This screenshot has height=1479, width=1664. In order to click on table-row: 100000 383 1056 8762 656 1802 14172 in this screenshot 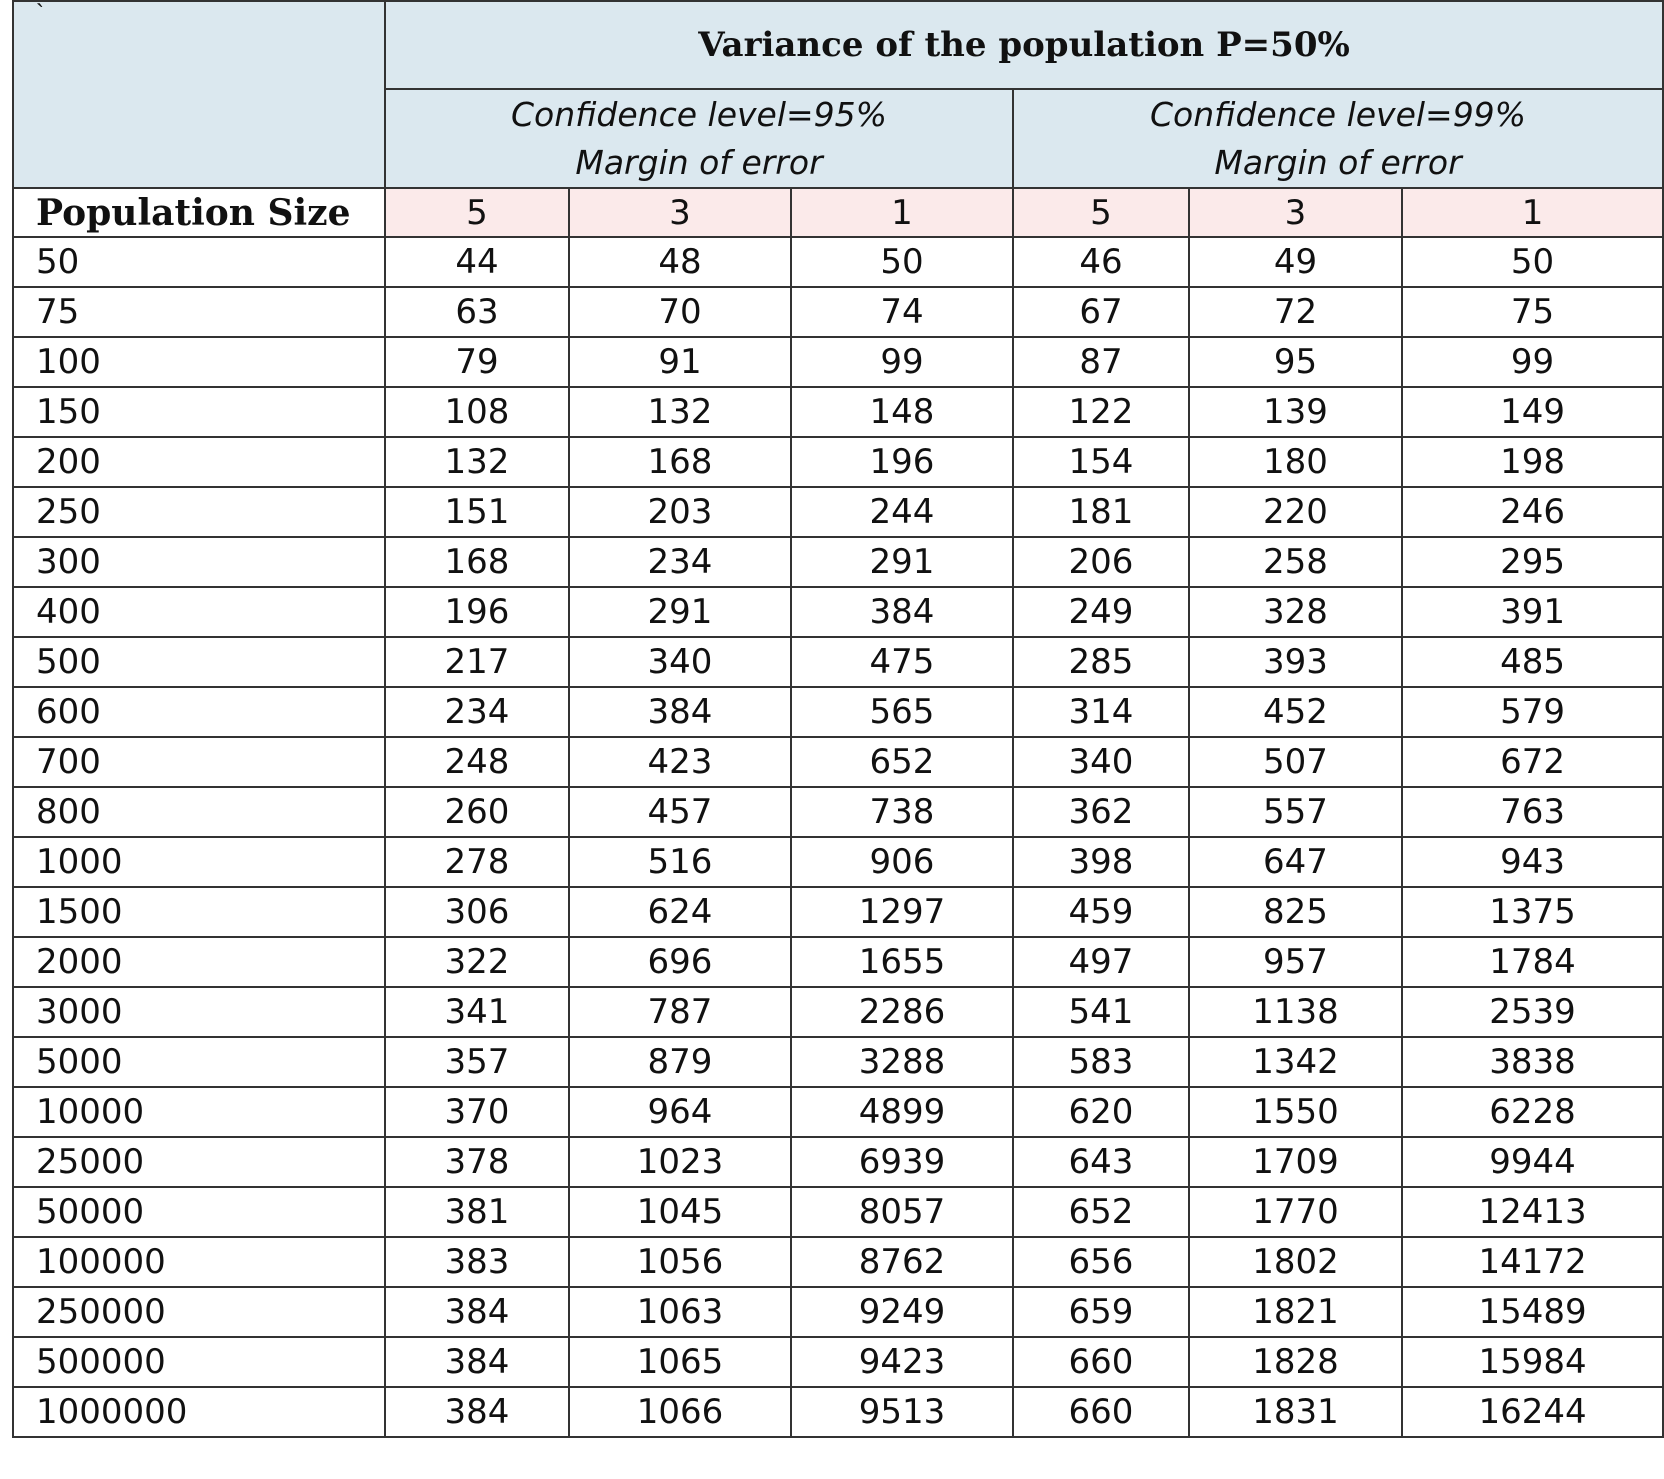, I will do `click(838, 1262)`.